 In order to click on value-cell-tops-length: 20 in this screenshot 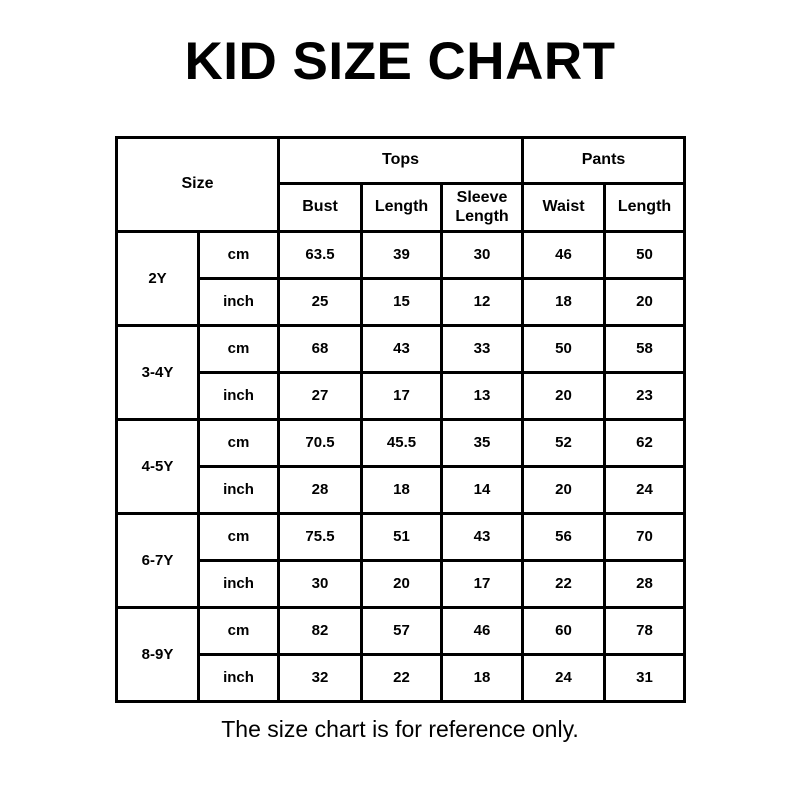, I will do `click(402, 584)`.